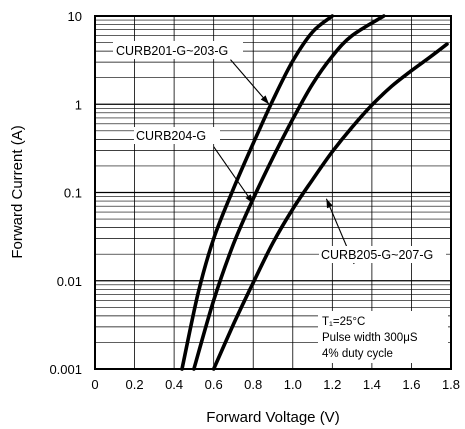 The height and width of the screenshot is (429, 465). What do you see at coordinates (451, 384) in the screenshot?
I see `x-tick-label: 1.8` at bounding box center [451, 384].